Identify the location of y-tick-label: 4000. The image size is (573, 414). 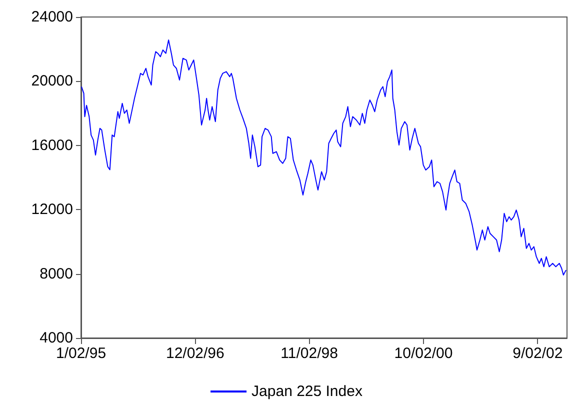
(56, 338).